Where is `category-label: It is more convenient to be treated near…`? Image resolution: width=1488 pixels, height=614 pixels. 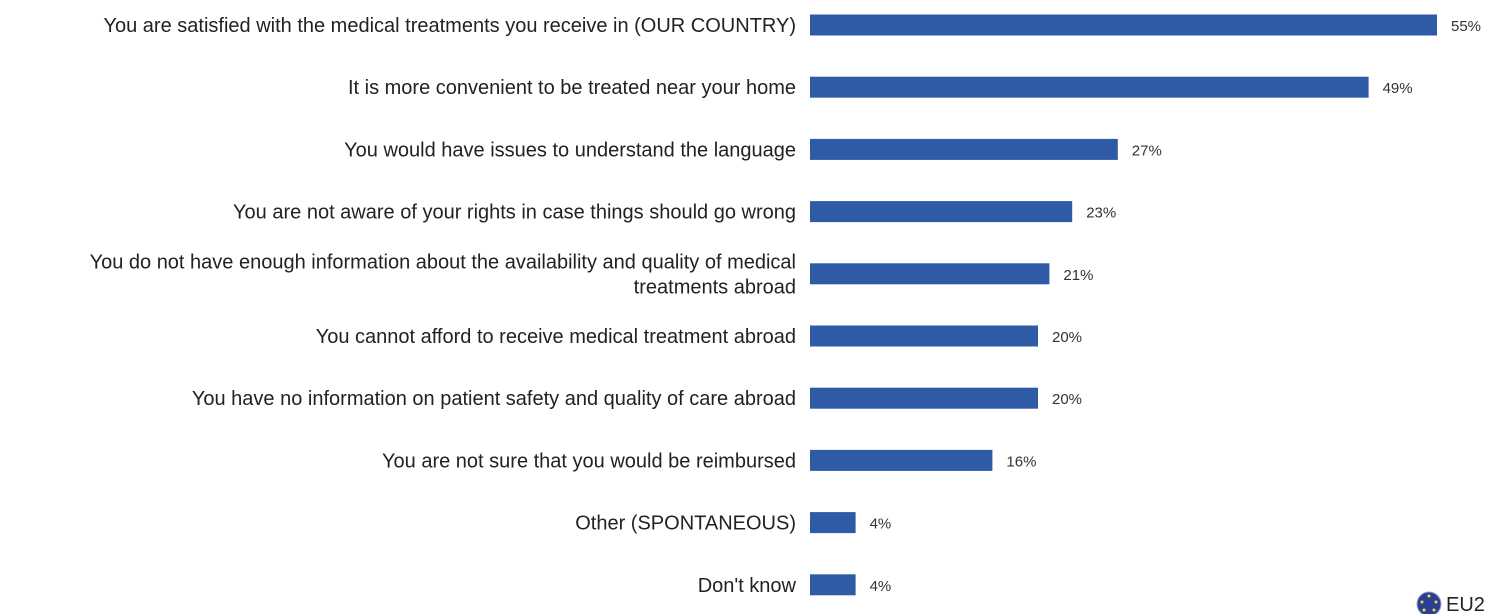
category-label: It is more convenient to be treated near… is located at coordinates (572, 88).